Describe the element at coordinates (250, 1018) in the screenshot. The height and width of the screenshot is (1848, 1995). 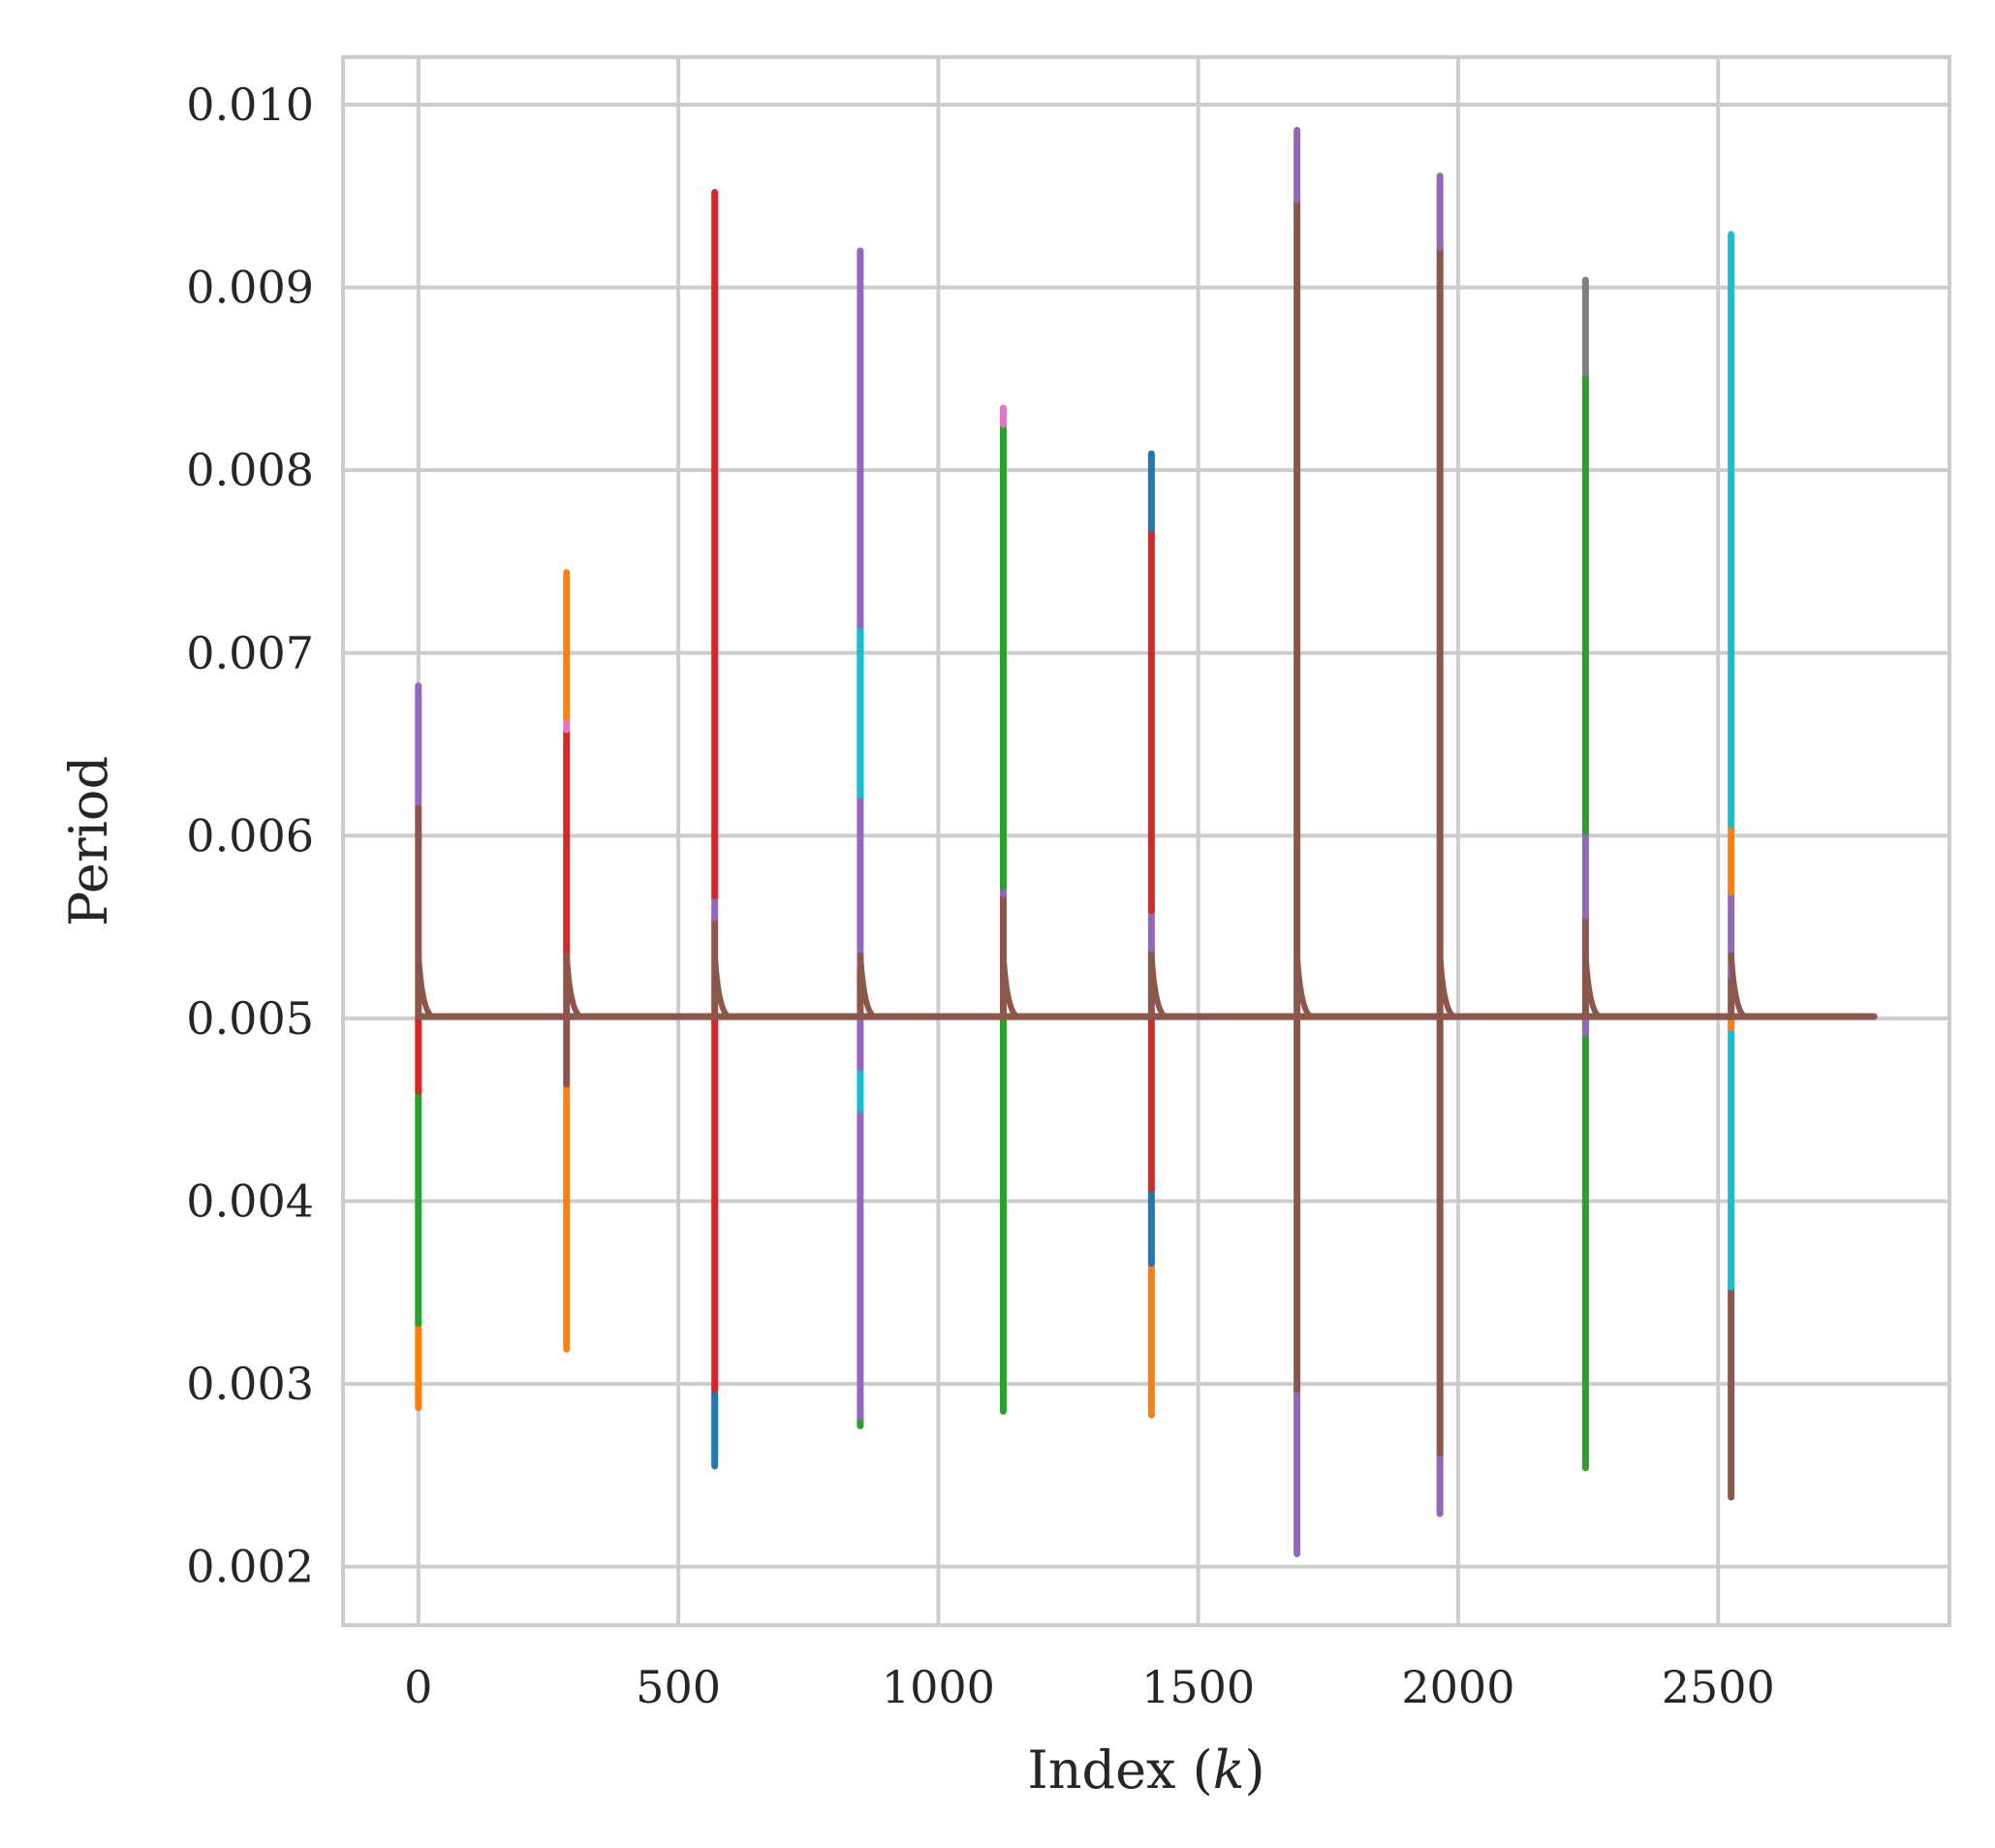
I see `y-tick-label: 0.005` at that location.